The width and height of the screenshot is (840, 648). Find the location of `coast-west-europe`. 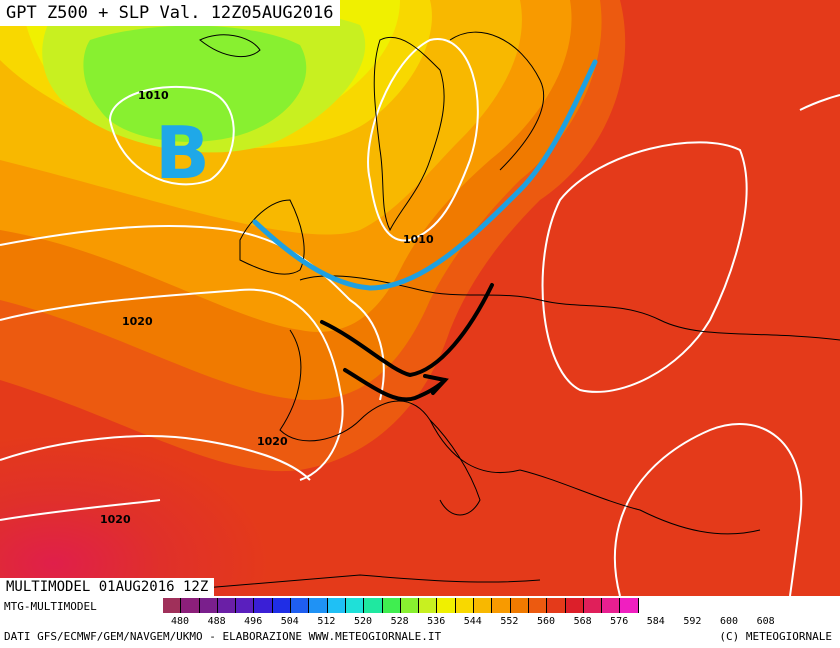

coast-west-europe is located at coordinates (400, 401).